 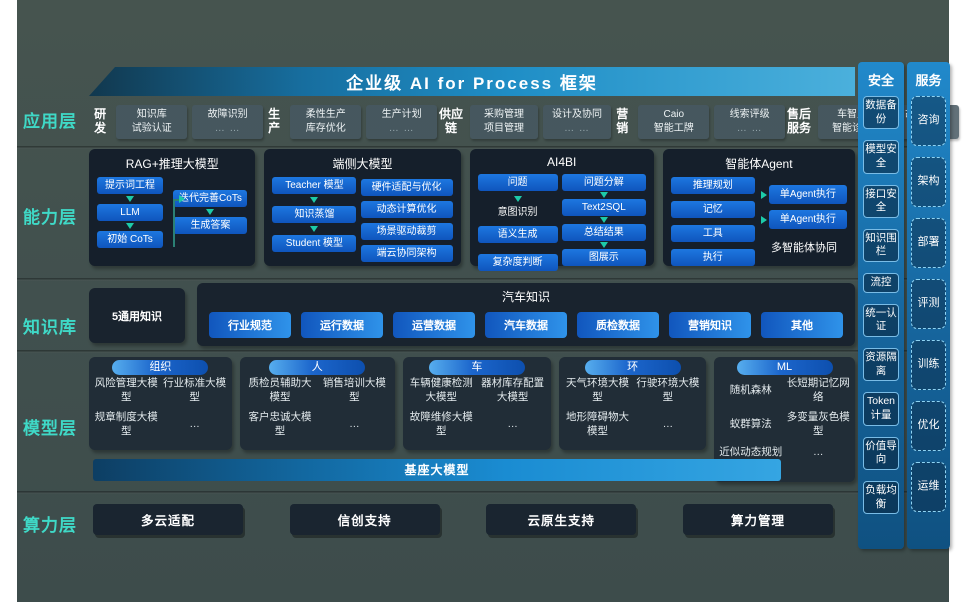 What do you see at coordinates (476, 367) in the screenshot?
I see `model-group-tag: 车` at bounding box center [476, 367].